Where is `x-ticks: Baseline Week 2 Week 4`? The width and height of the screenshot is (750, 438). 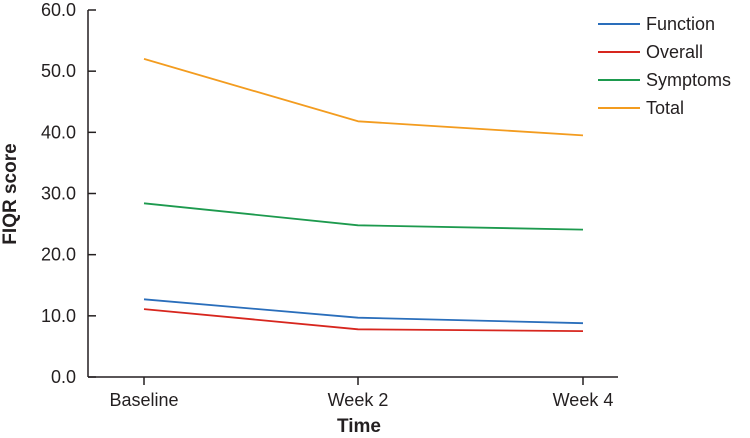
x-ticks: Baseline Week 2 Week 4 is located at coordinates (361, 393).